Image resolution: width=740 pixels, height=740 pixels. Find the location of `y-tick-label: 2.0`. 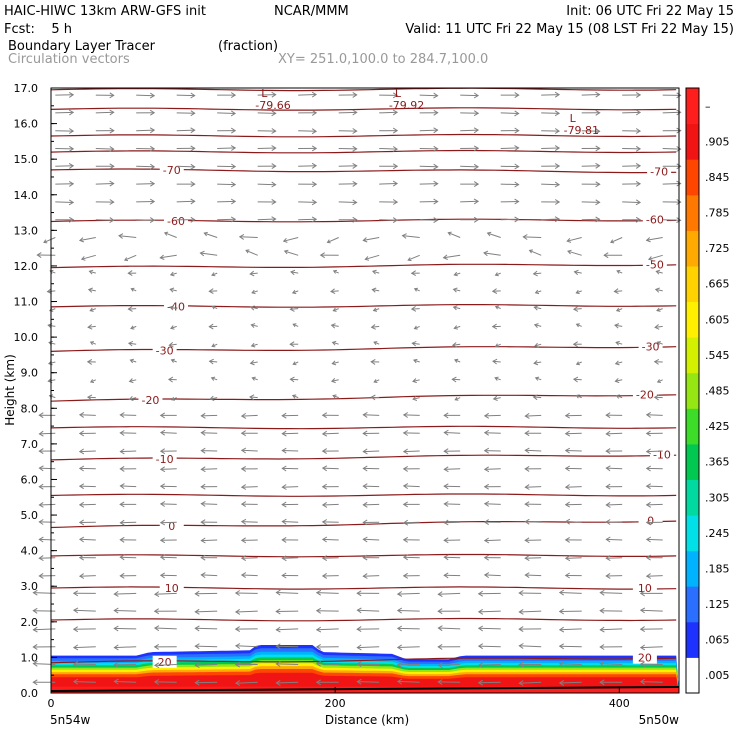

y-tick-label: 2.0 is located at coordinates (30, 622).